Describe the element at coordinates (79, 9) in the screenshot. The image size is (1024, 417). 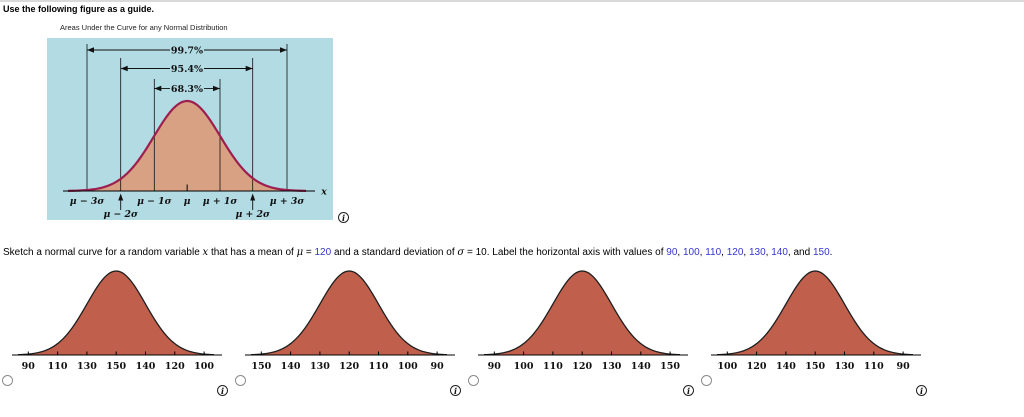
I see `instruction-text: Use the following figure as a guide.` at that location.